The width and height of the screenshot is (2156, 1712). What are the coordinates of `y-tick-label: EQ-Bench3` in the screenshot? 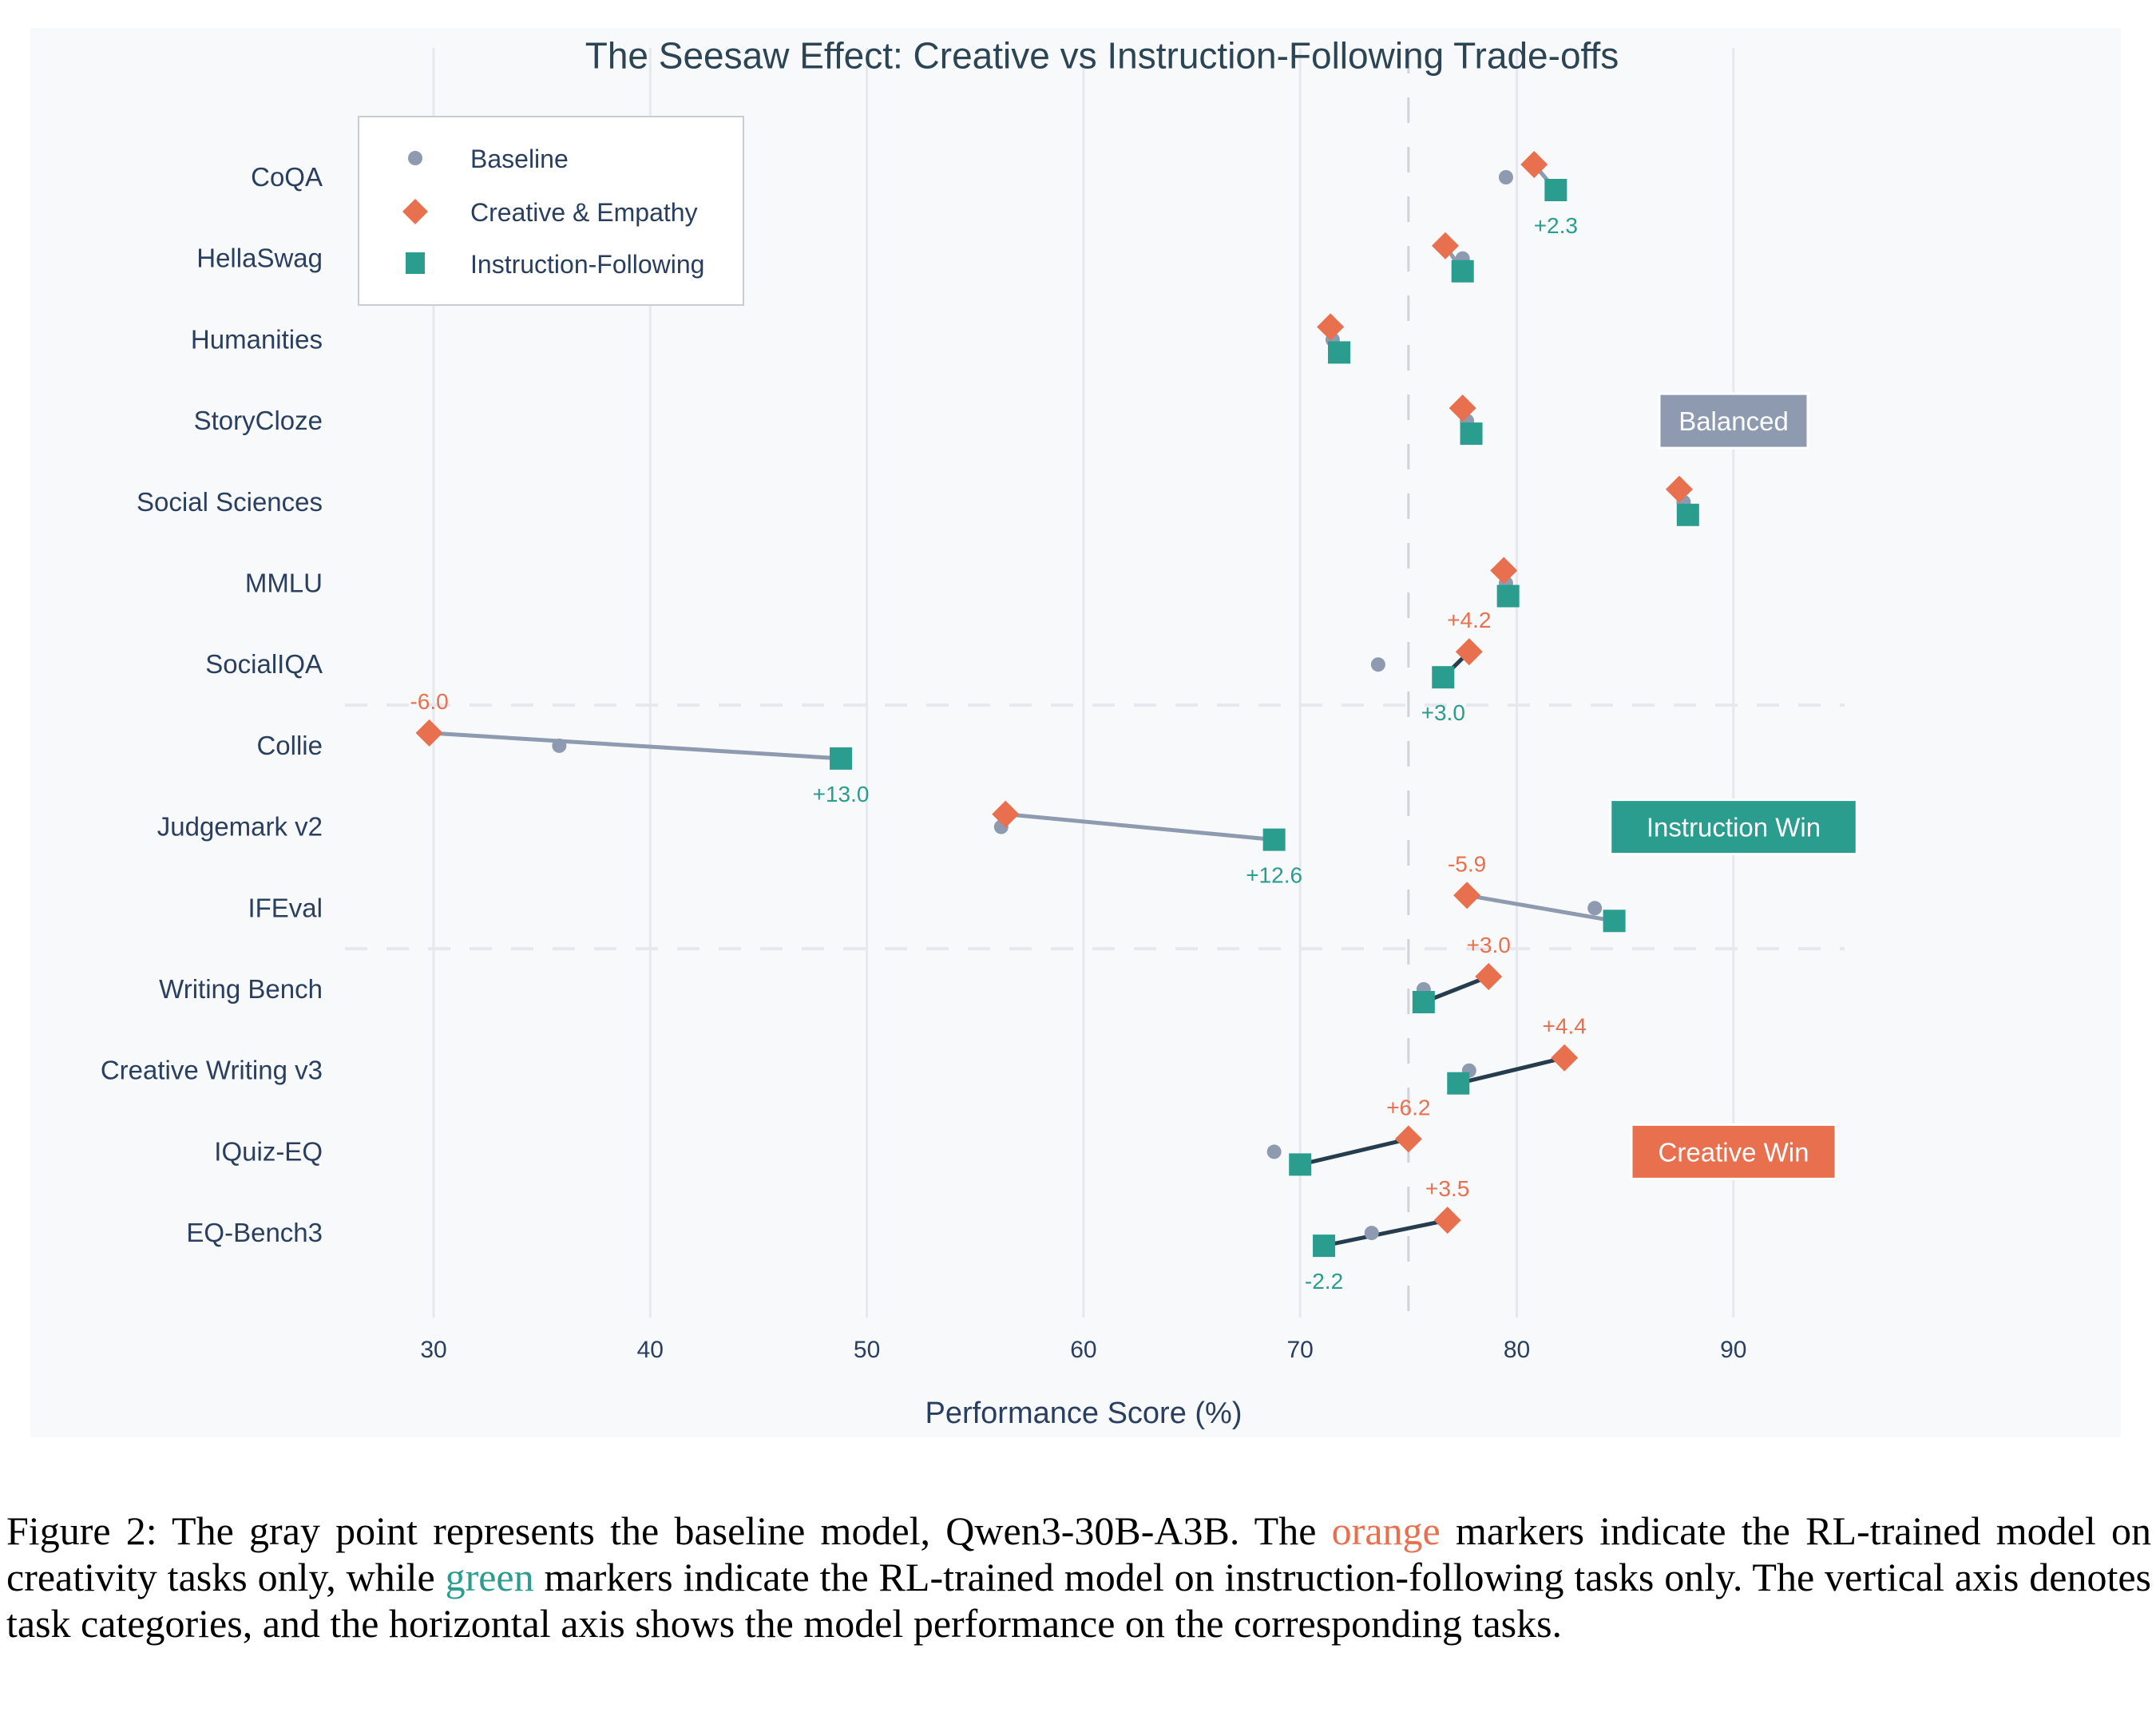 It's located at (254, 1232).